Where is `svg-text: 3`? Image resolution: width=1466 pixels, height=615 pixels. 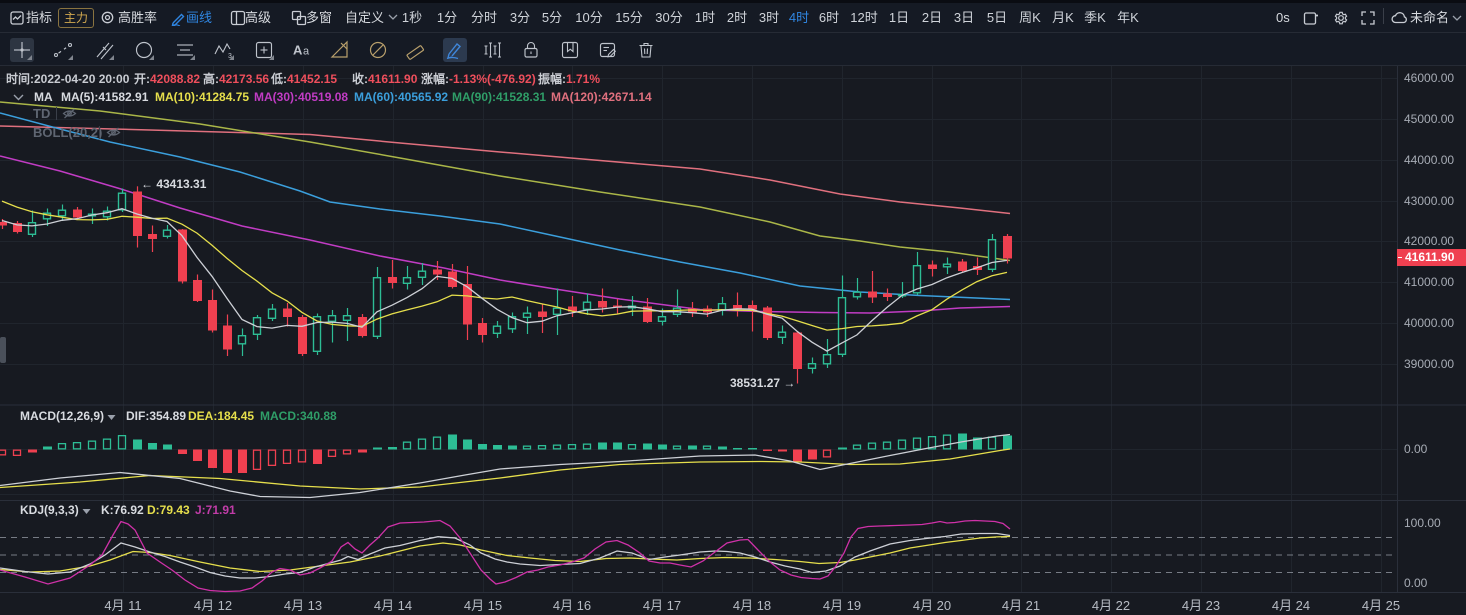 svg-text: 3 is located at coordinates (230, 56).